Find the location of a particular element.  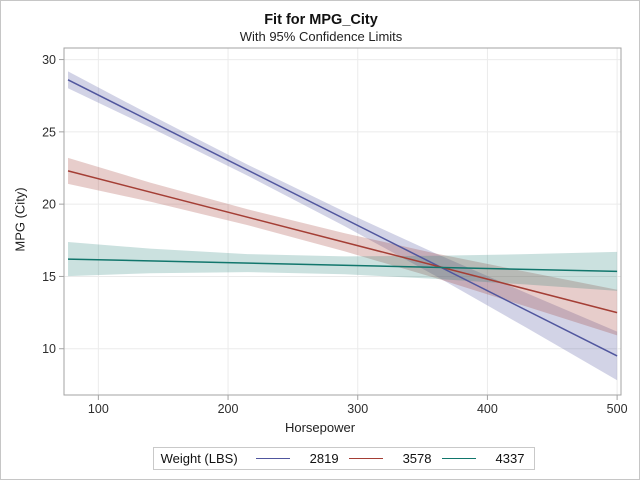

legend-item-2819: 2819 is located at coordinates (297, 458).